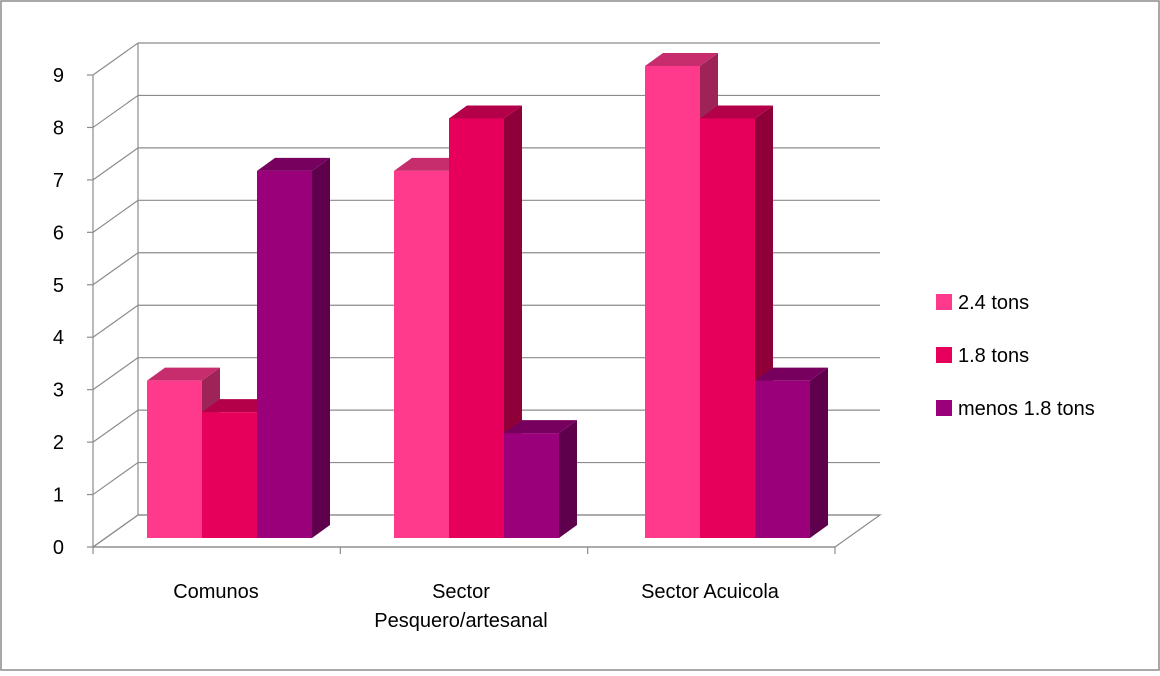 The width and height of the screenshot is (1160, 676). I want to click on y-tick-label: 3, so click(58, 391).